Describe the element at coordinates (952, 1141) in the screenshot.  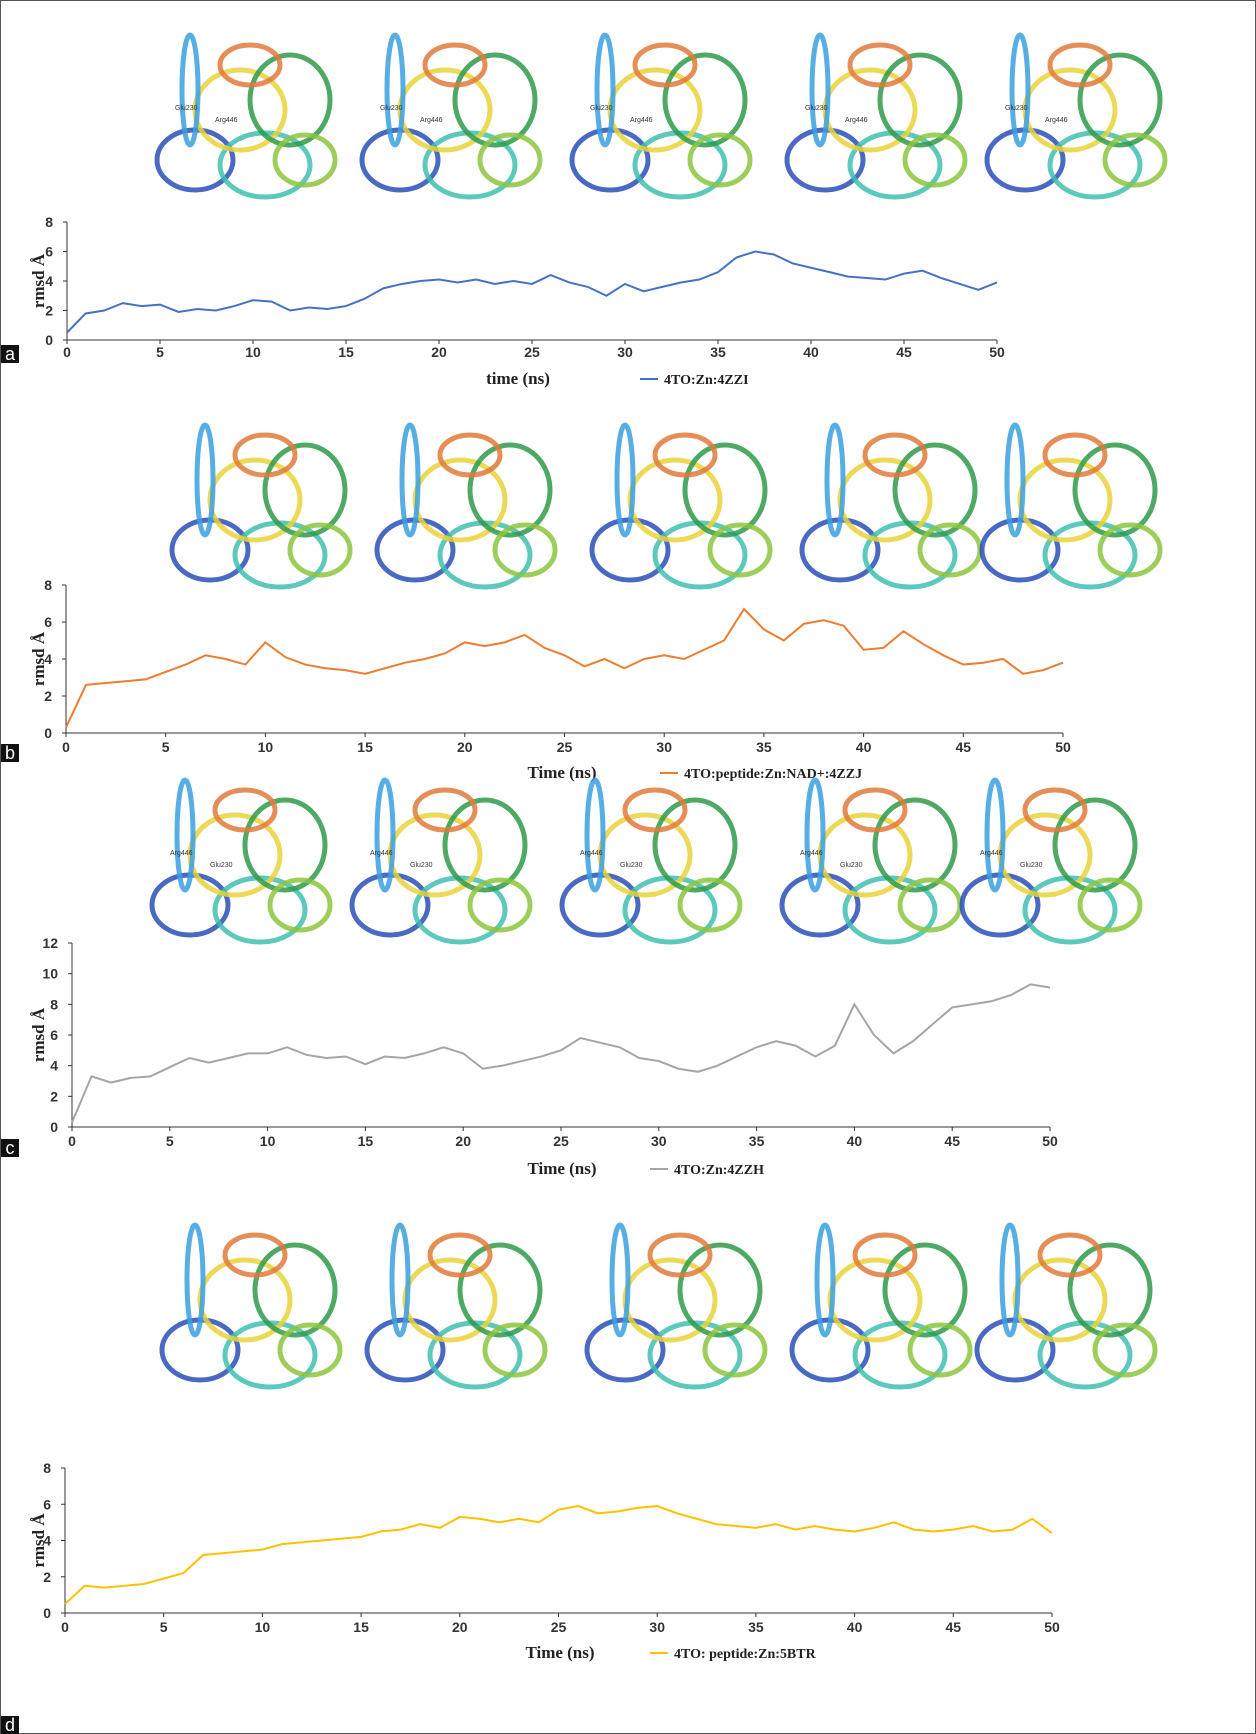
I see `x-tick-label: 45` at that location.